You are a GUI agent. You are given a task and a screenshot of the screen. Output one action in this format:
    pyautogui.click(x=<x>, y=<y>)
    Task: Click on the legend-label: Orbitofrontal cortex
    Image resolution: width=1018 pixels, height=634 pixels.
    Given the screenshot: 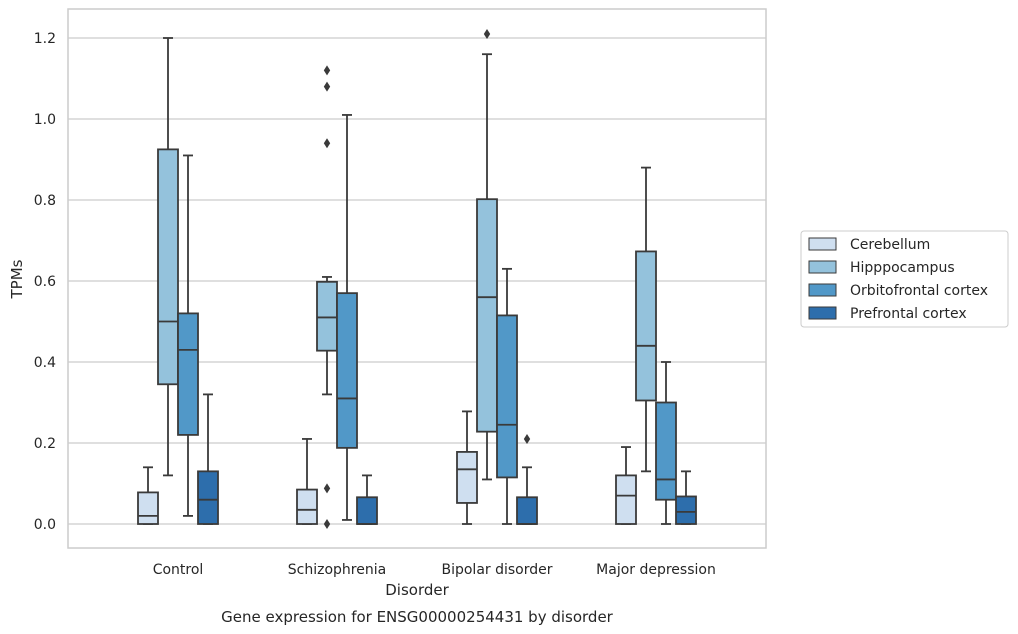 What is the action you would take?
    pyautogui.click(x=919, y=291)
    